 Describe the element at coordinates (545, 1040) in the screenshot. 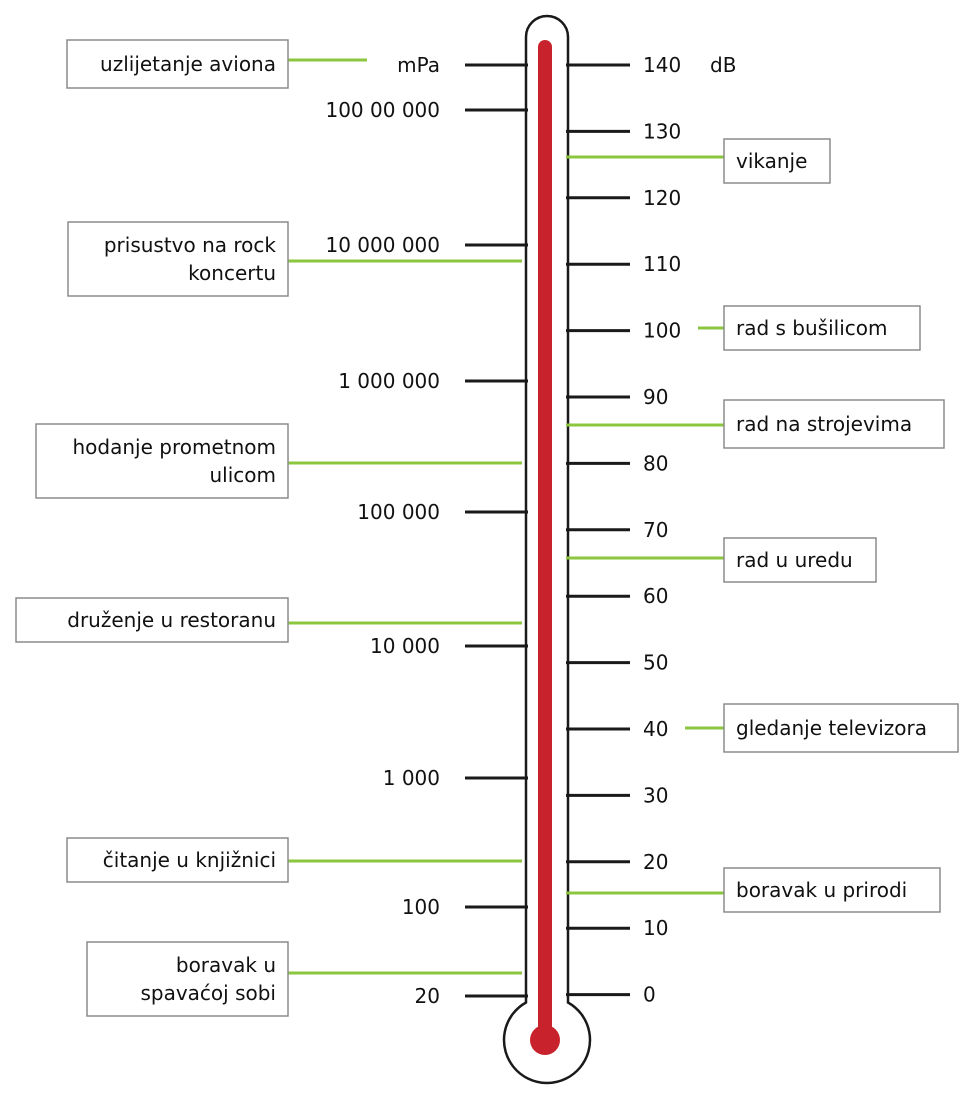

I see `mercury-bulb` at that location.